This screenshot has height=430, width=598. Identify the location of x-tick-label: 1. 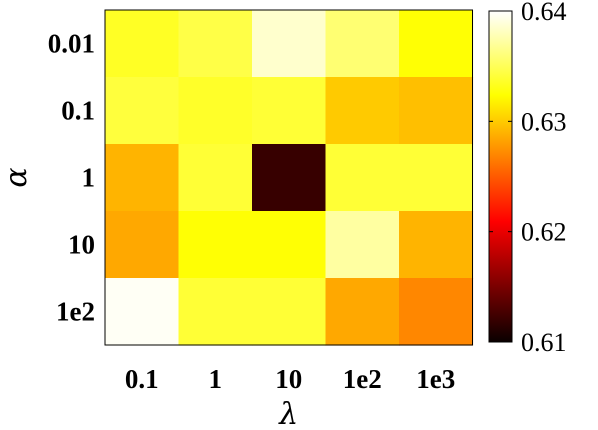
(216, 379).